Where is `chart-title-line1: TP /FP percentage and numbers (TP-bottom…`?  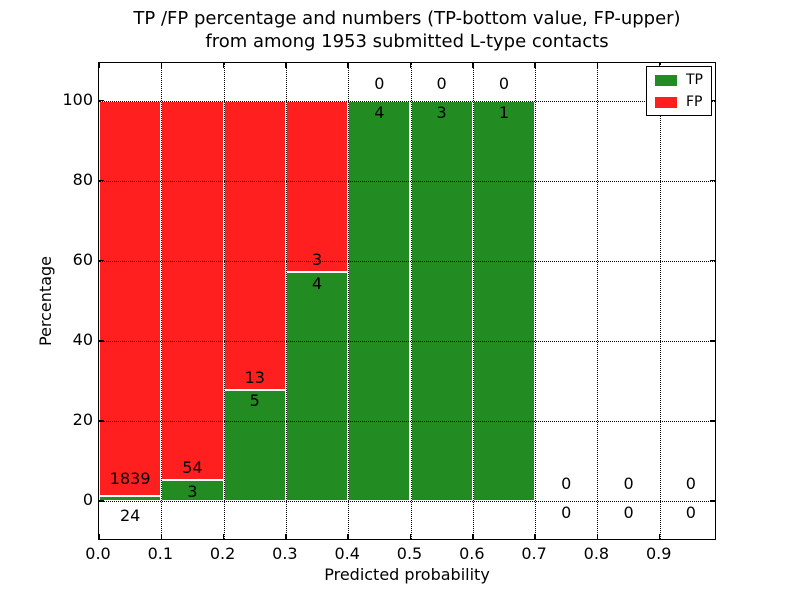 chart-title-line1: TP /FP percentage and numbers (TP-bottom… is located at coordinates (407, 18).